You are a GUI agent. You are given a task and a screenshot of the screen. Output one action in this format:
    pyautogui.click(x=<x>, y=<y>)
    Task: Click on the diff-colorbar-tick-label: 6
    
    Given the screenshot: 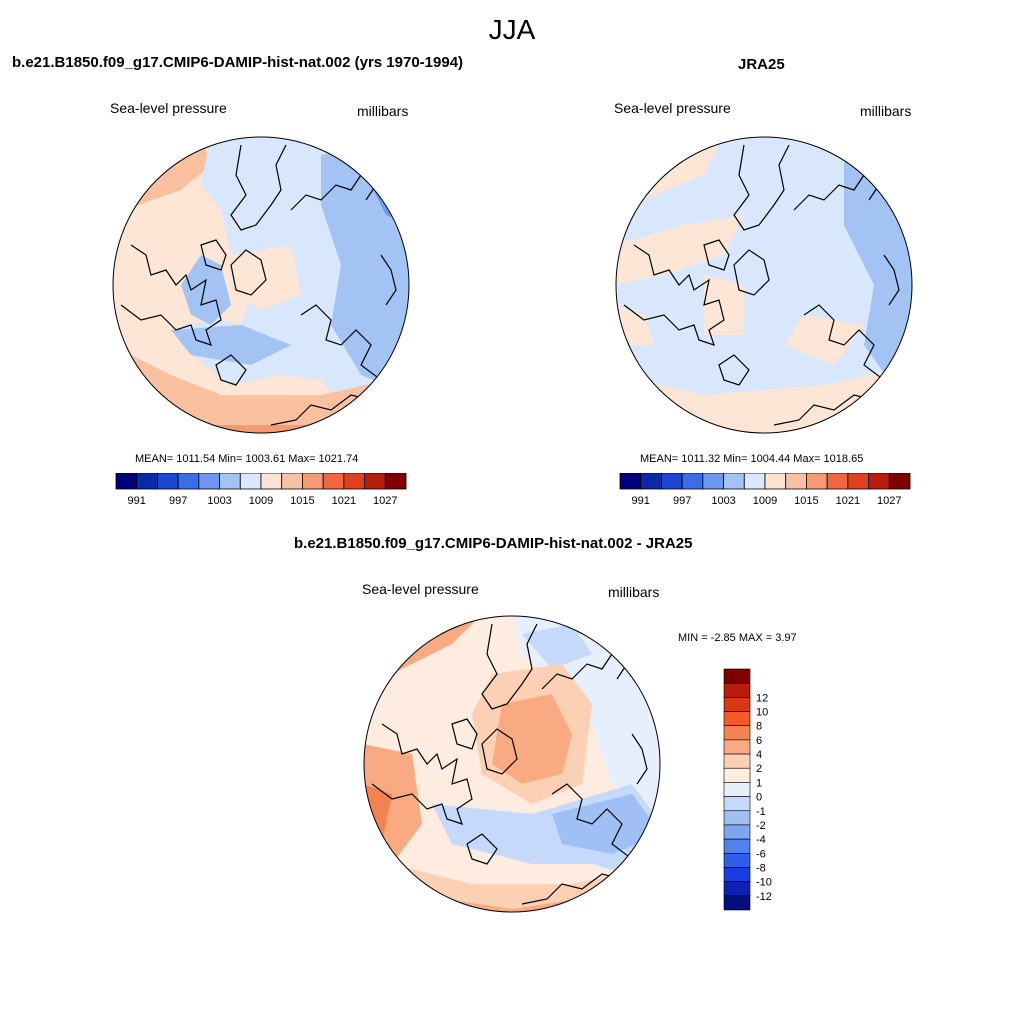 What is the action you would take?
    pyautogui.click(x=759, y=741)
    